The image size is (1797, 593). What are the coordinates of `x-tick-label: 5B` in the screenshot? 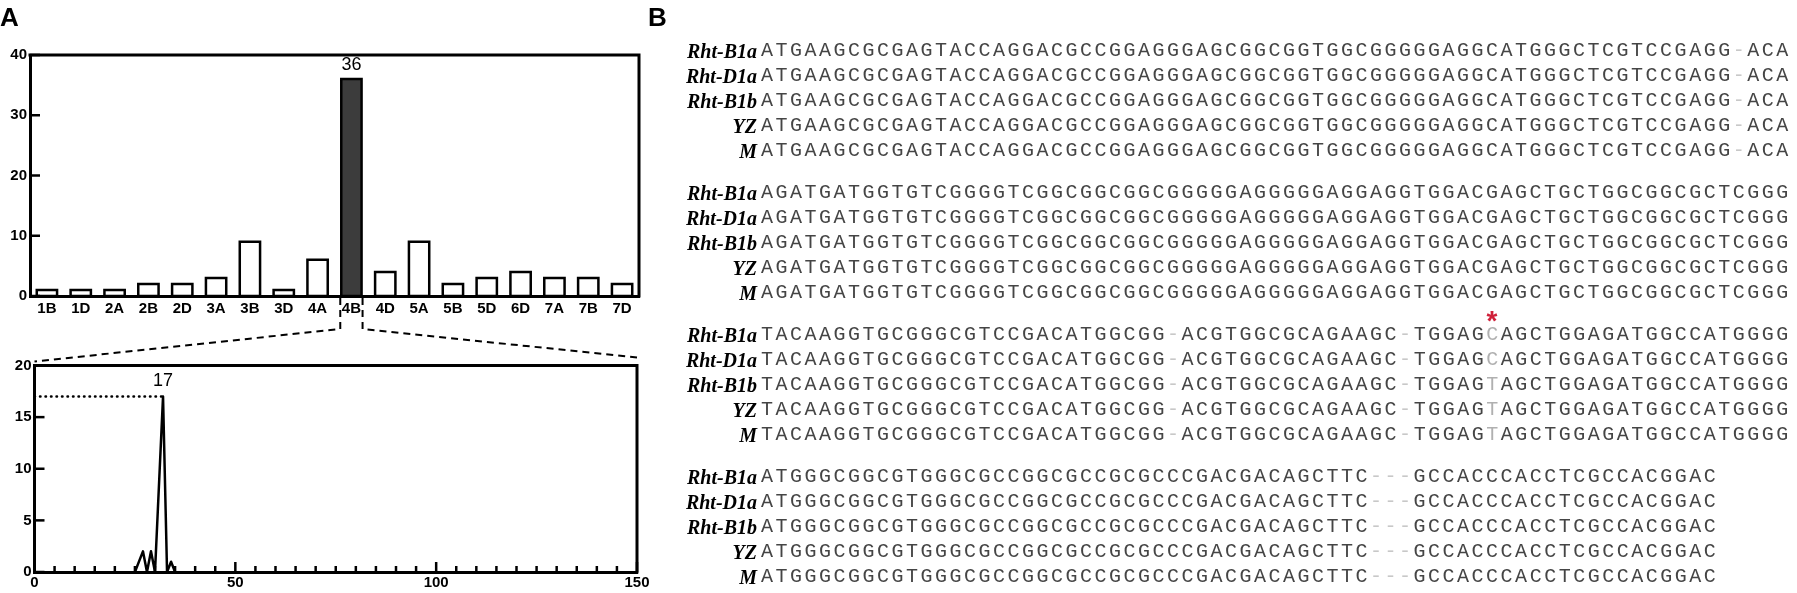 It's located at (453, 308).